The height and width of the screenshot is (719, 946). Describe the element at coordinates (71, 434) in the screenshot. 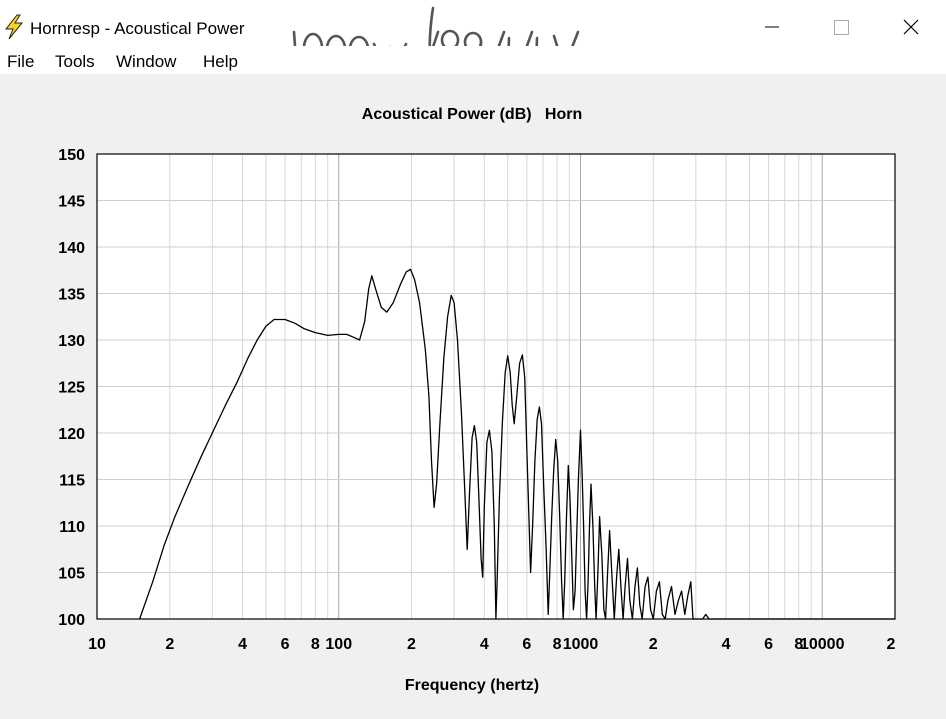

I see `y-tick-label: 120` at that location.